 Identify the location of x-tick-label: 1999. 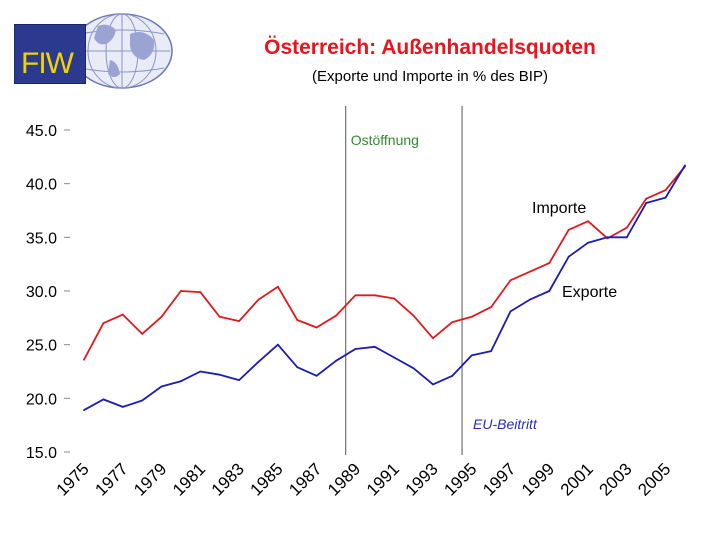
(538, 479).